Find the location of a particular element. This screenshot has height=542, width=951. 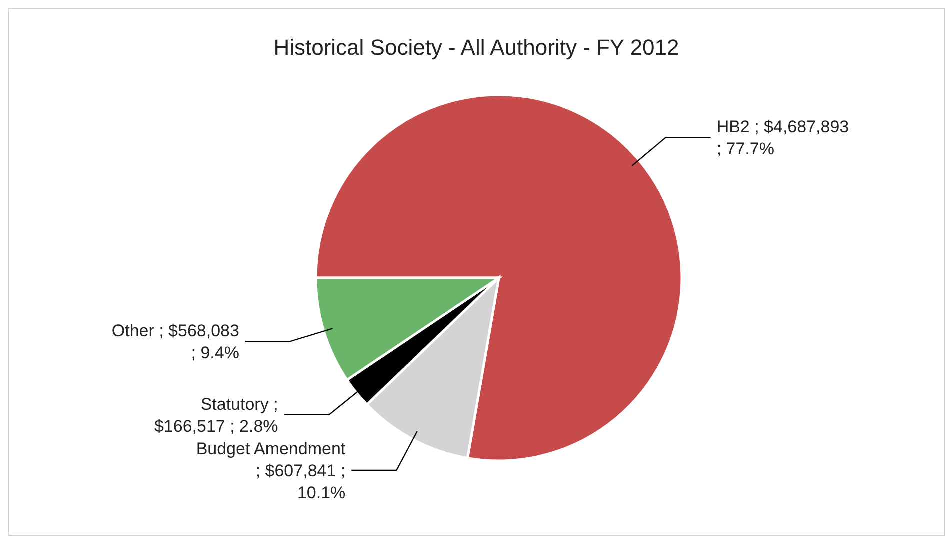

slice-label: Budget Amendment is located at coordinates (271, 448).